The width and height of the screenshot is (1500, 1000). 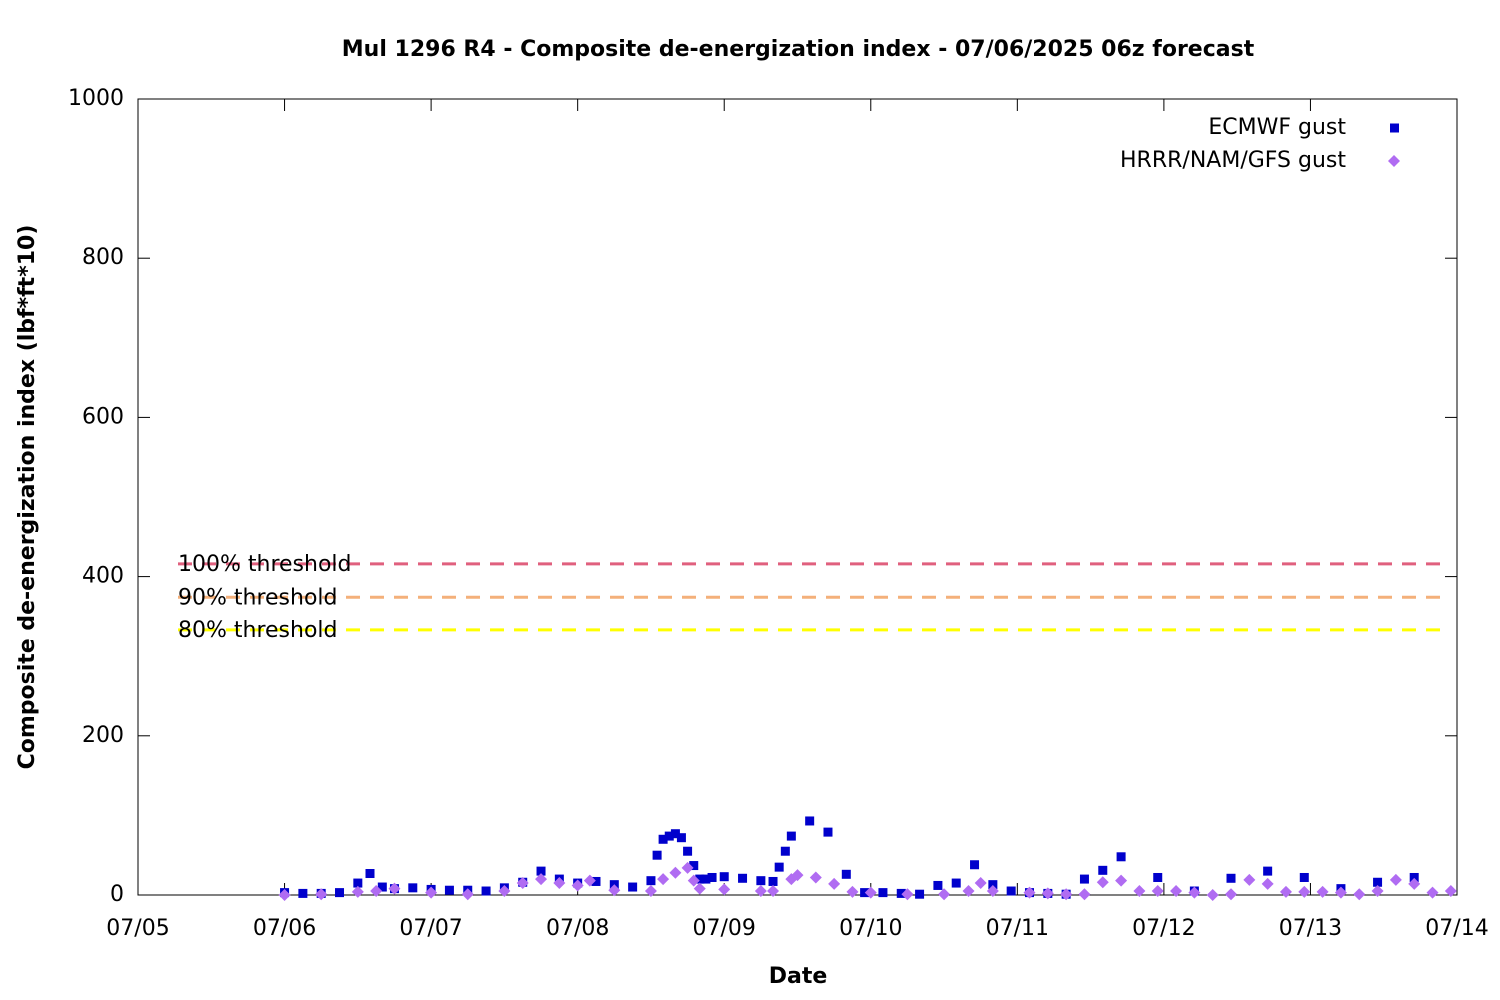 I want to click on x-tick-label: 07/12, so click(x=1163, y=928).